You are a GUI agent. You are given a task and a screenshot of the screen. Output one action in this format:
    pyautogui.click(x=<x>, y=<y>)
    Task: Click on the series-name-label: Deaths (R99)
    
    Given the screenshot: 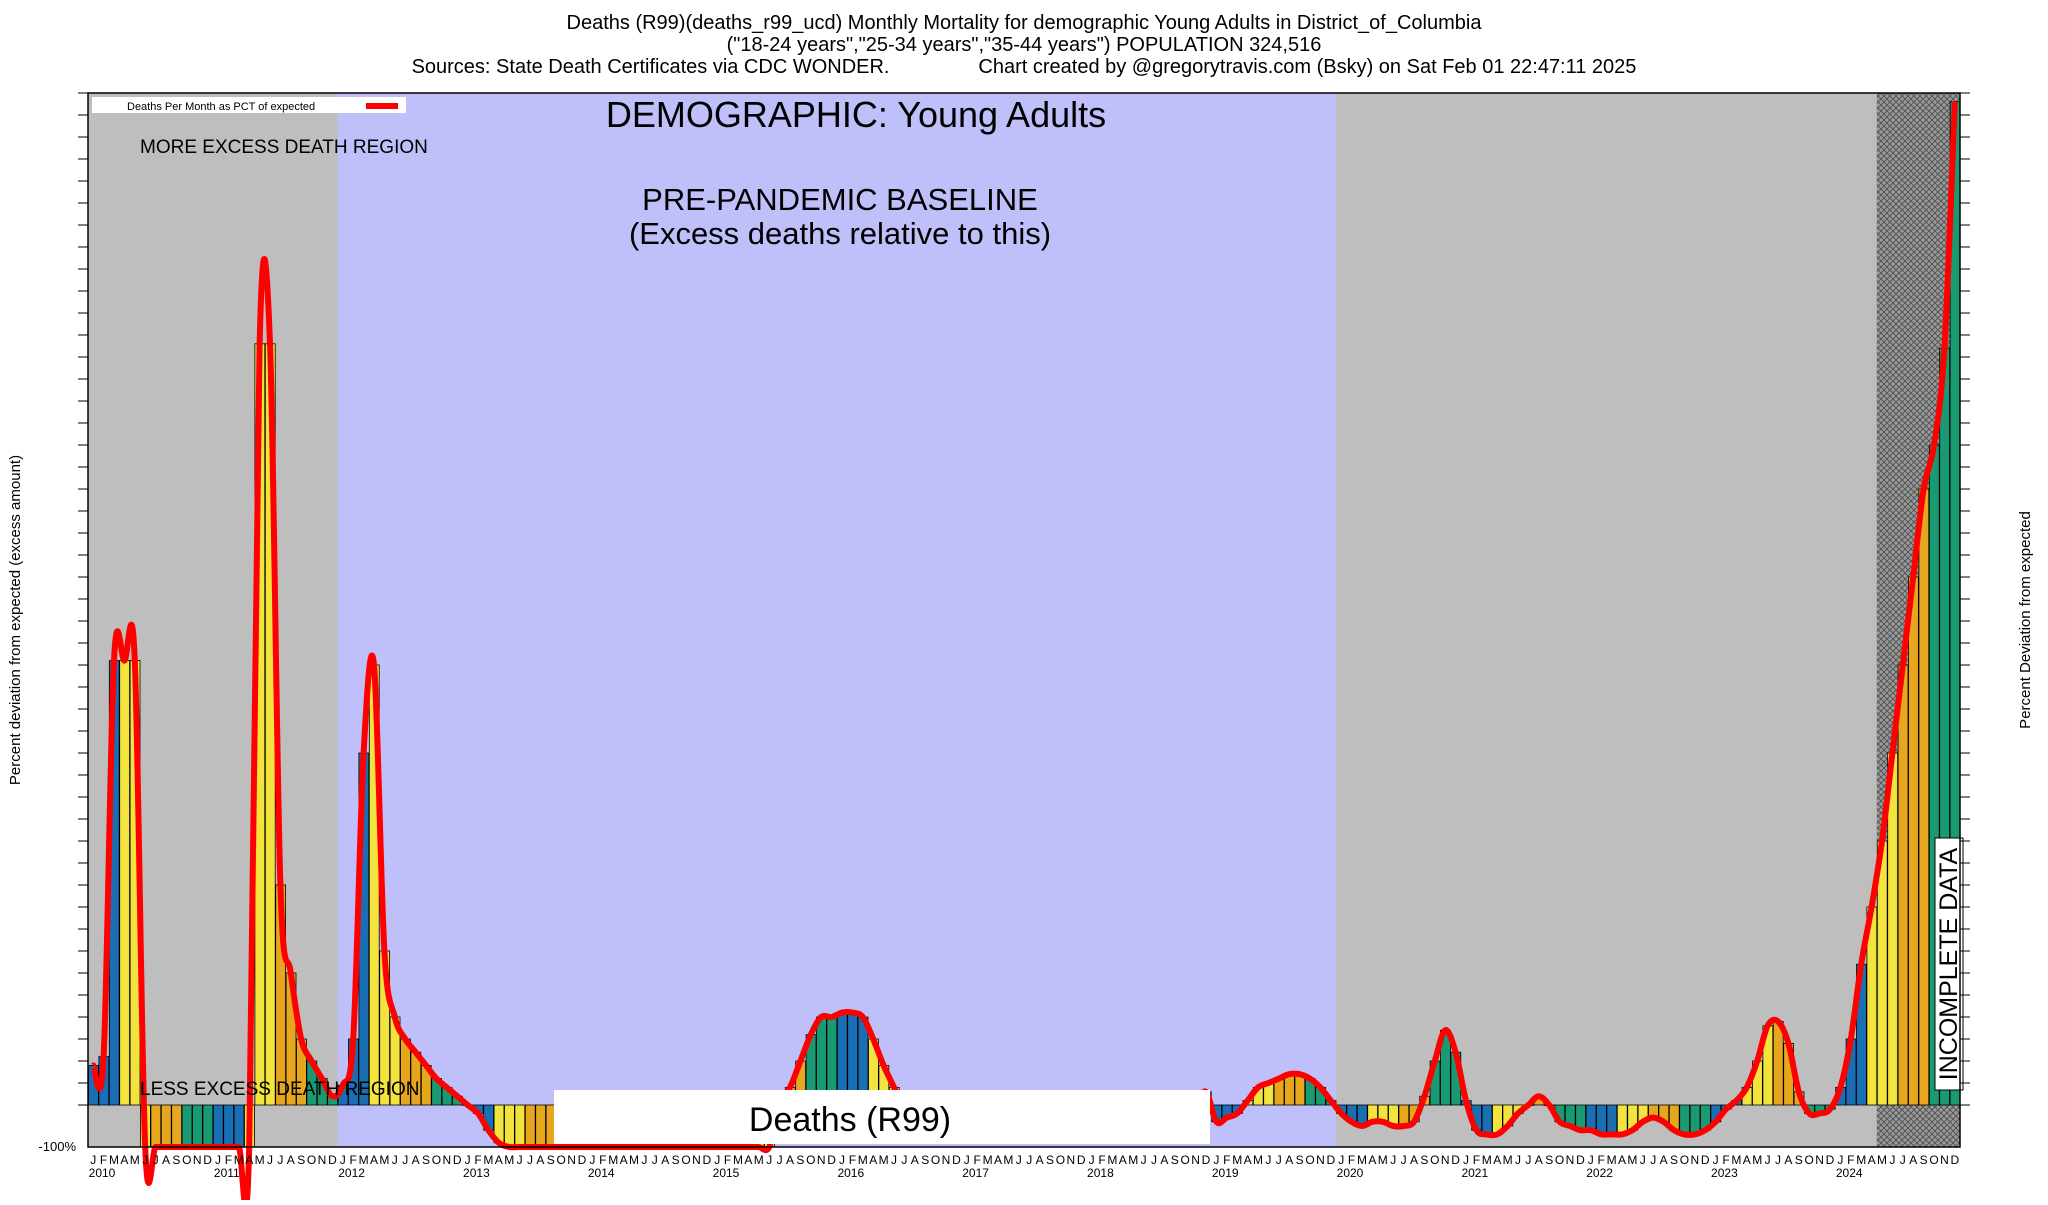 What is the action you would take?
    pyautogui.click(x=850, y=1120)
    